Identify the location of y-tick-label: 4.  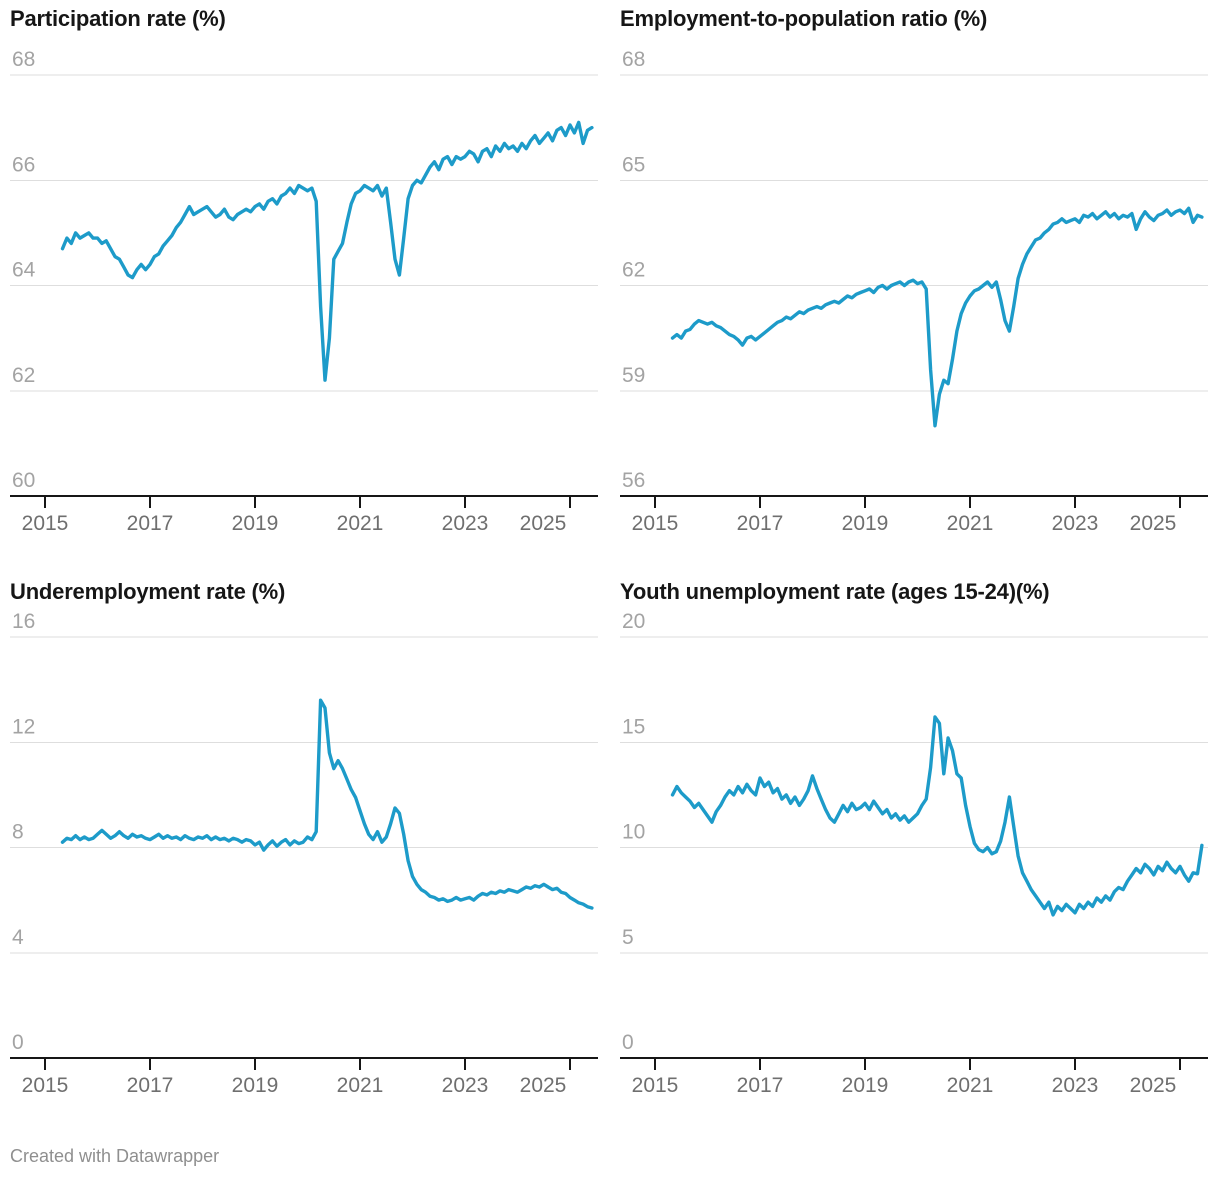
(18, 937).